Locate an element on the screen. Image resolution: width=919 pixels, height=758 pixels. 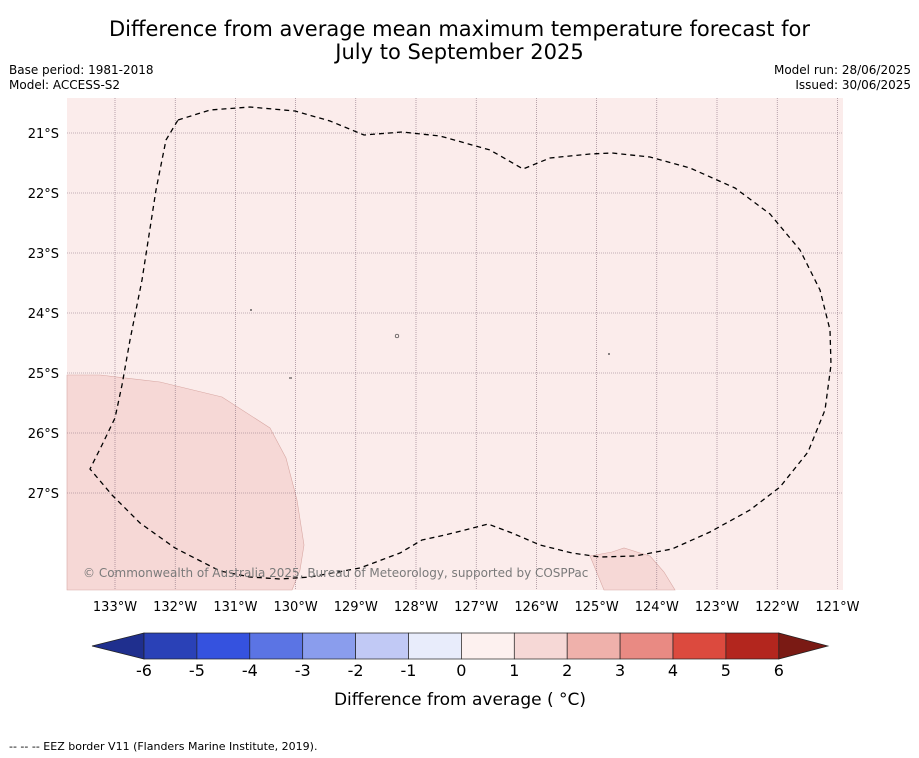
latitude-labels: 21°S 22°S 23°S 24°S 25°S 26°S 27°S is located at coordinates (43, 314).